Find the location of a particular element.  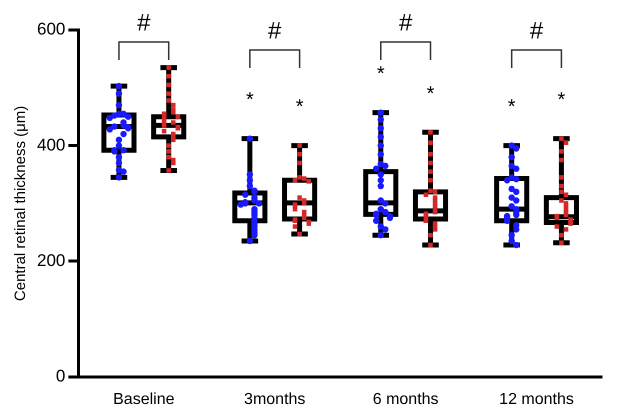

y-tick-label: 0 is located at coordinates (61, 376).